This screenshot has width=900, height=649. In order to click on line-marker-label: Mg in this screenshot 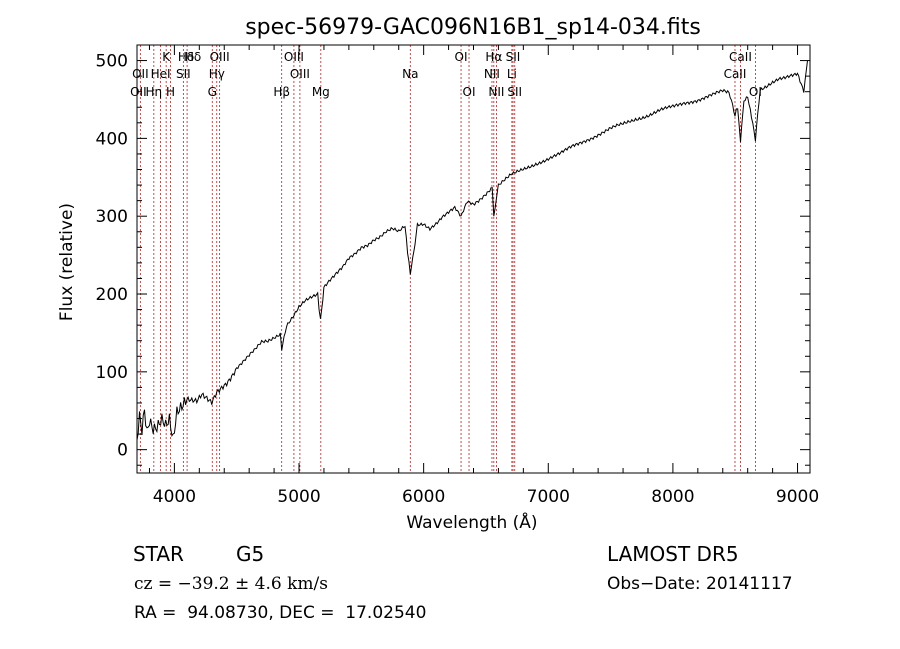, I will do `click(321, 92)`.